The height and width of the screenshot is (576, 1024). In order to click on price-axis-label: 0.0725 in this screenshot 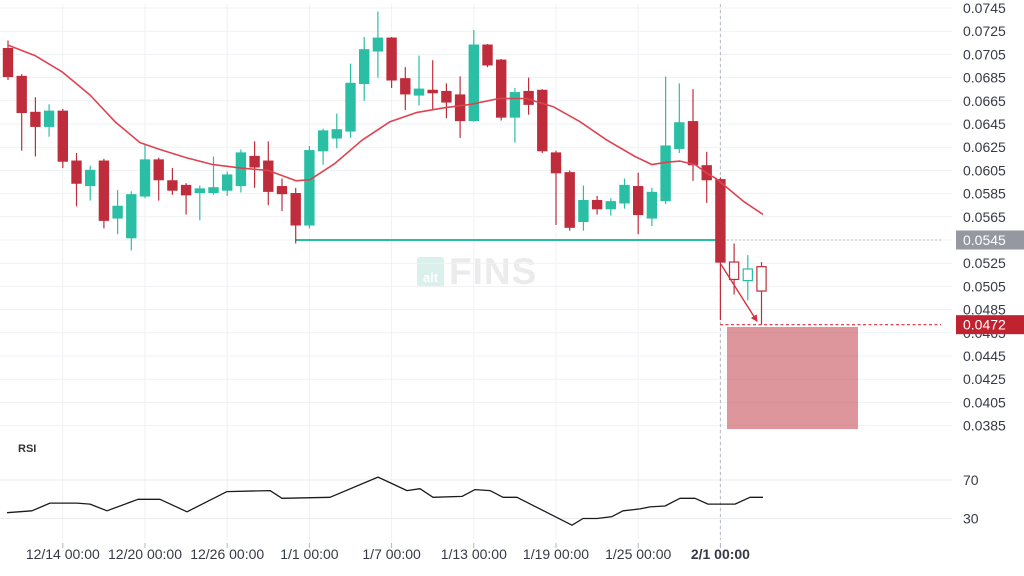, I will do `click(984, 31)`.